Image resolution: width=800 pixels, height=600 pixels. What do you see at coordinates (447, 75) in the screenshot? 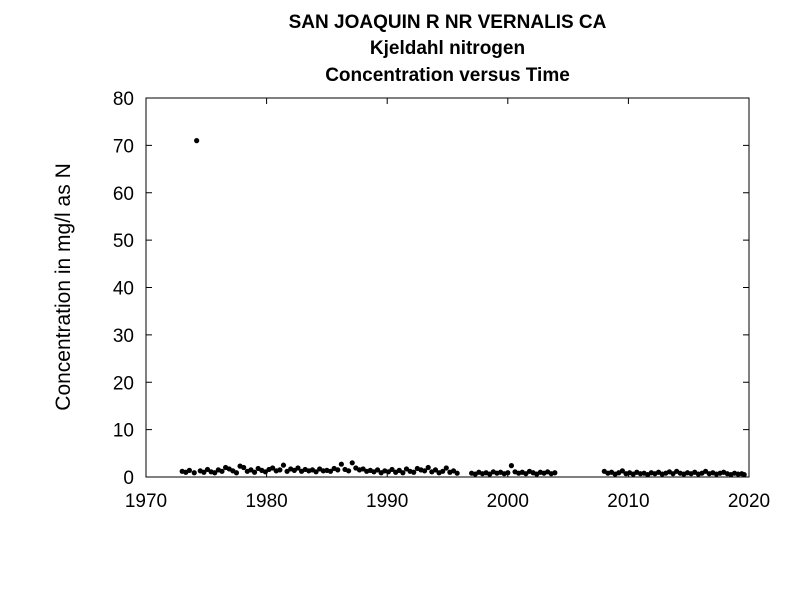
I see `chart-subtitle-2: Concentration versus Time` at bounding box center [447, 75].